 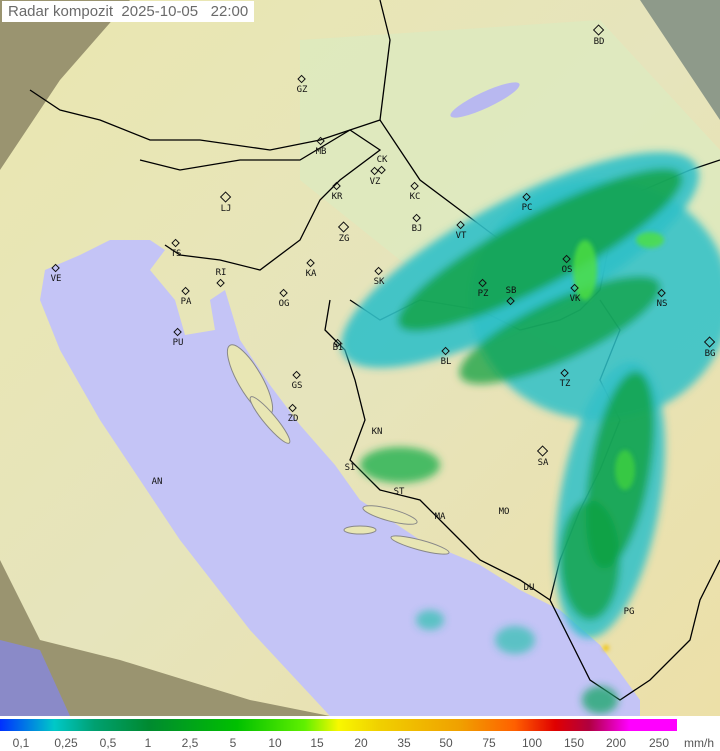 I want to click on city-marker: ZD, so click(x=293, y=413).